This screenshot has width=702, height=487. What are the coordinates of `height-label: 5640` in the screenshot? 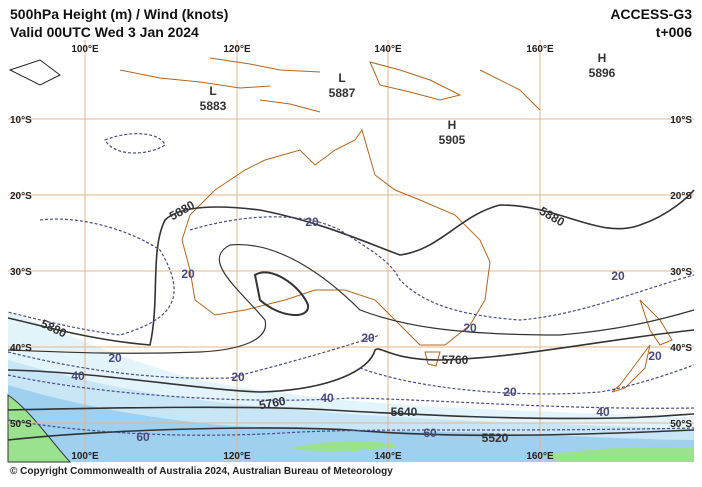 It's located at (404, 412).